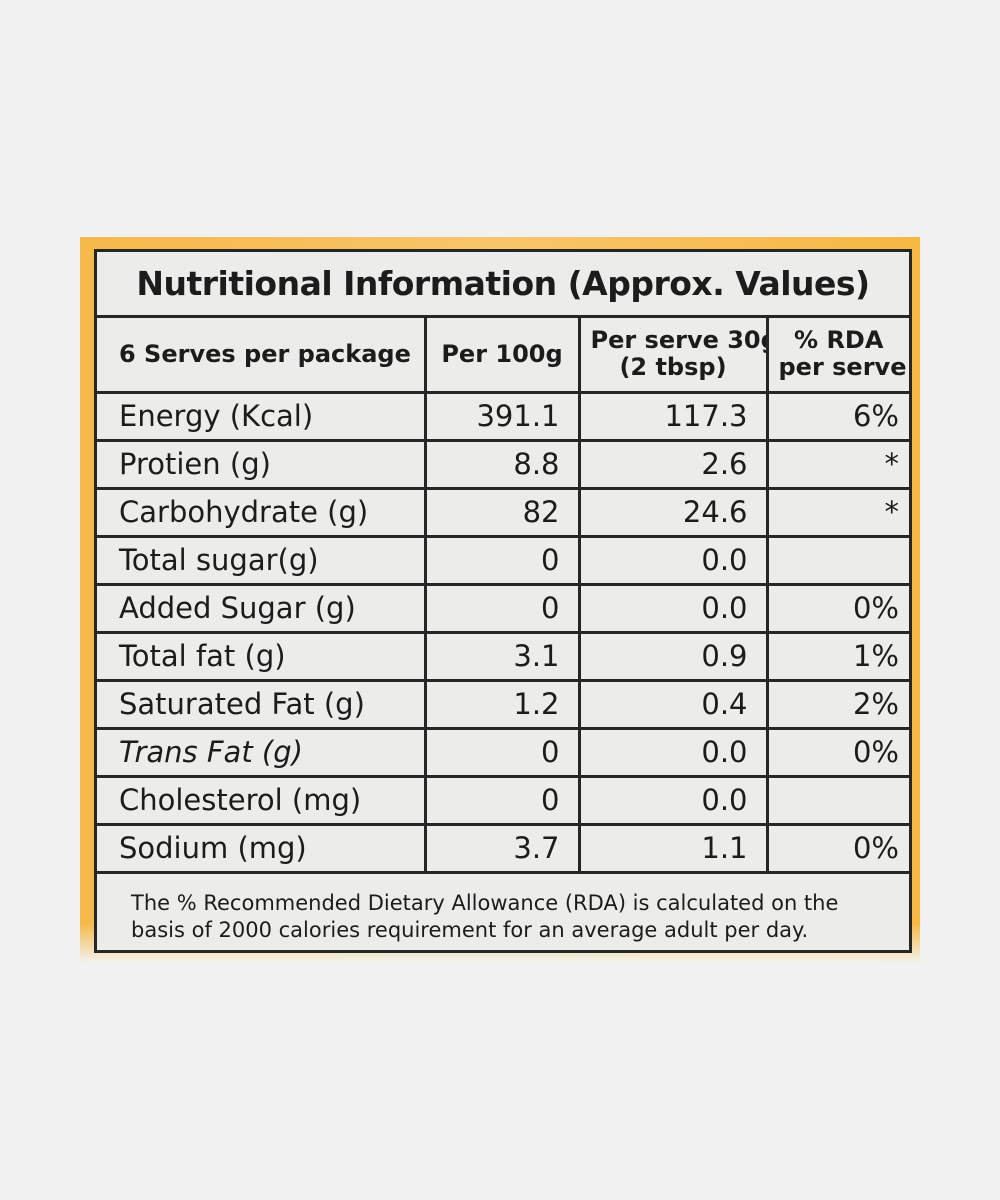  Describe the element at coordinates (673, 464) in the screenshot. I see `value-per-serve: 2.6` at that location.